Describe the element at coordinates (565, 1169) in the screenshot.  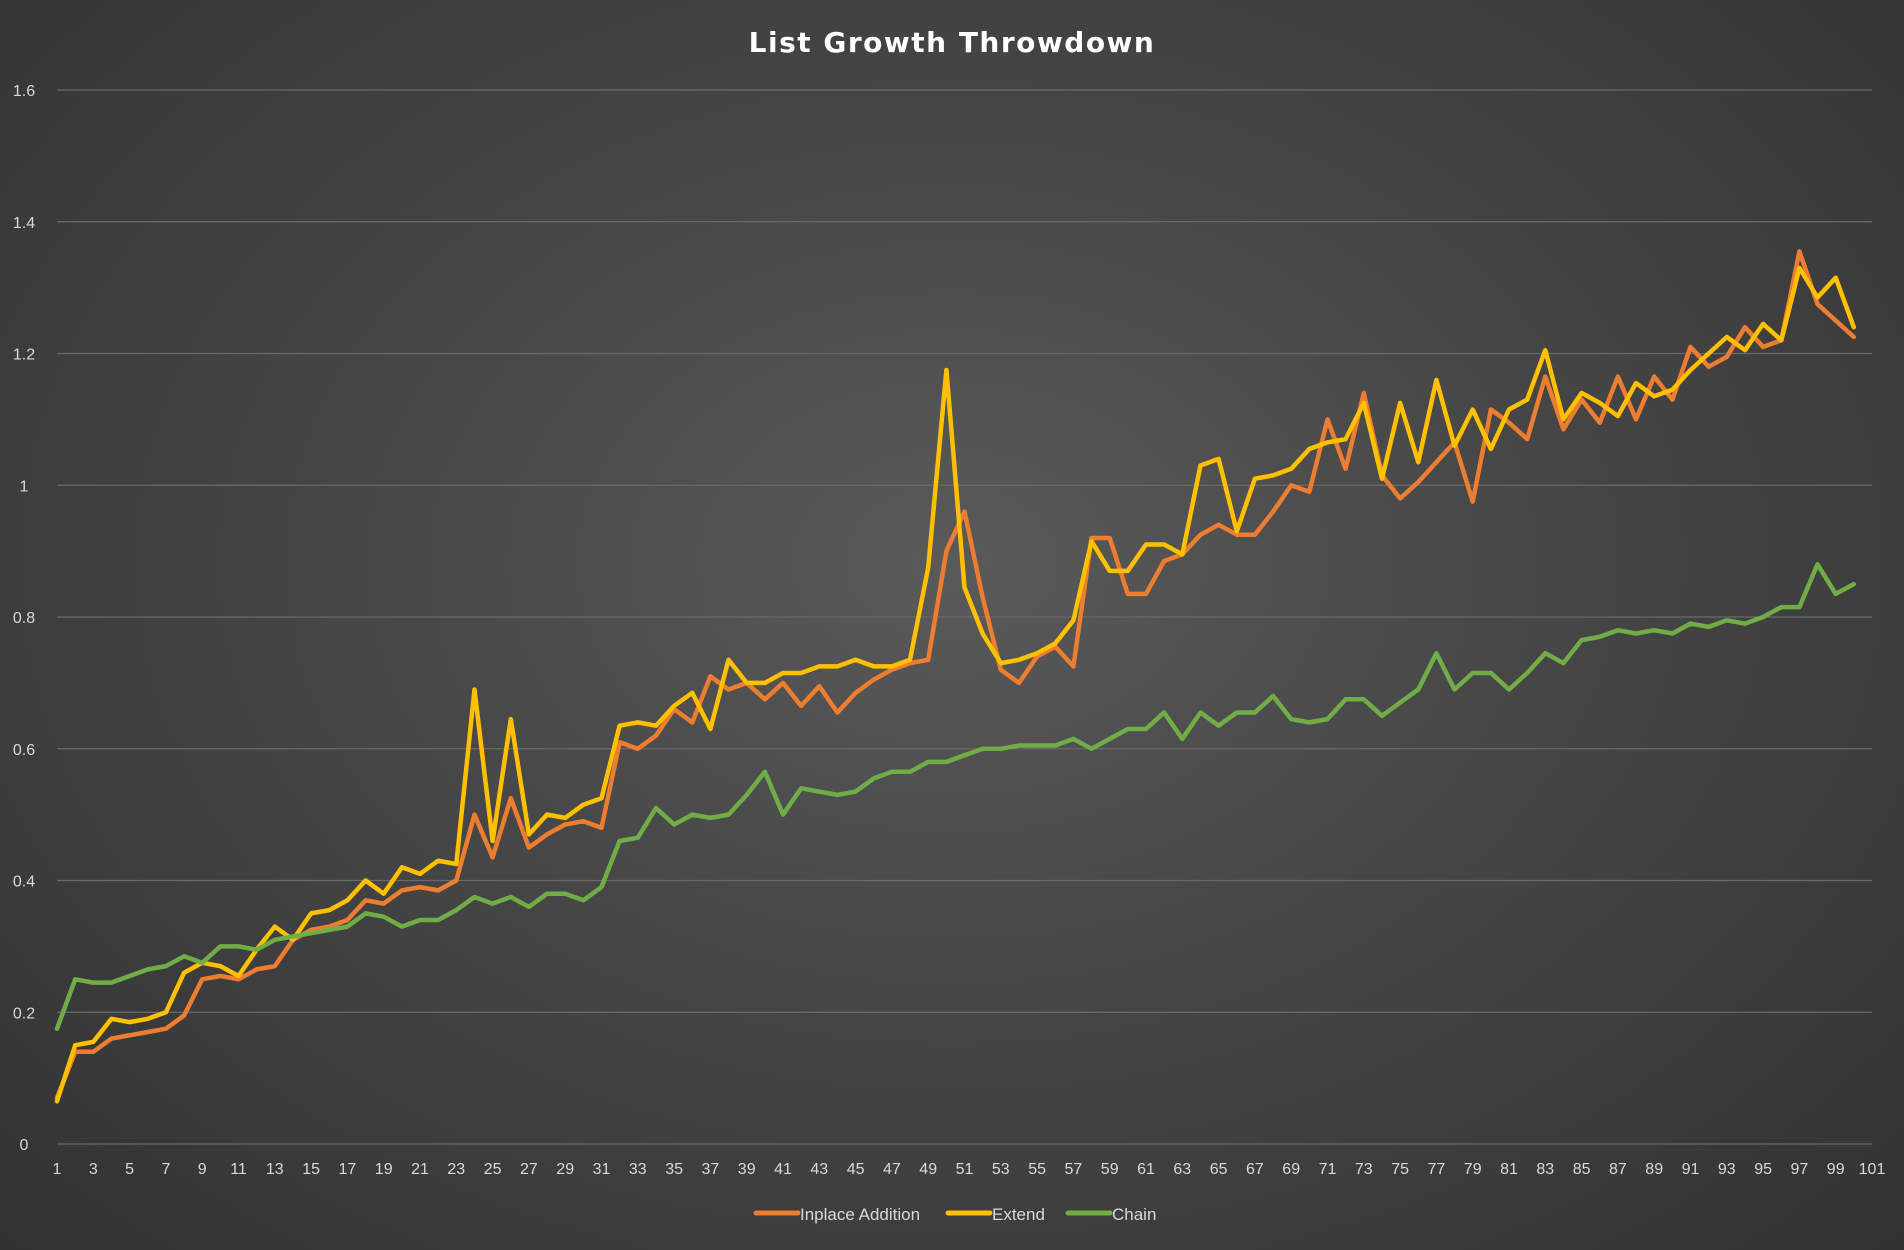
I see `x-tick-label: 29` at that location.